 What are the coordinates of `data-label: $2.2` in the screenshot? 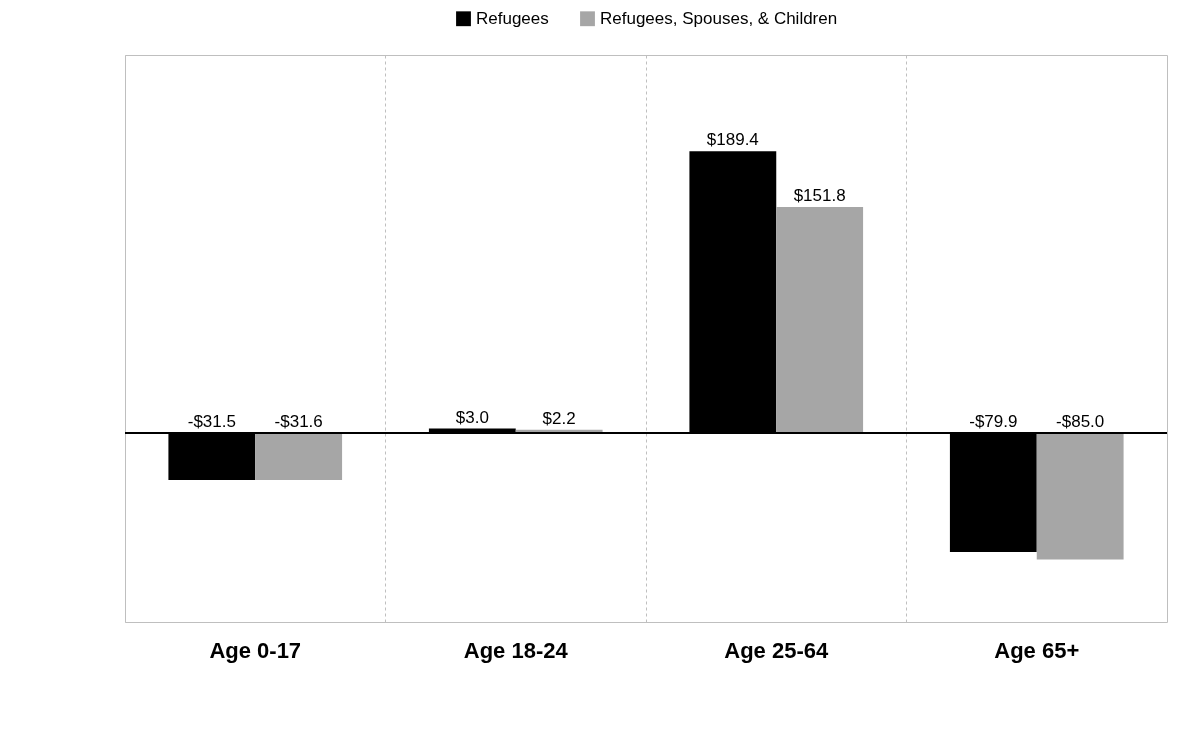 It's located at (559, 418).